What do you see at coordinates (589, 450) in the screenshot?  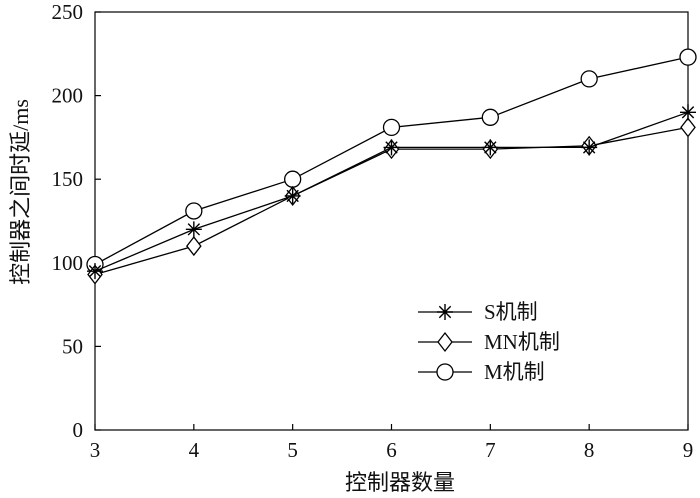 I see `x-tick-label: 8` at bounding box center [589, 450].